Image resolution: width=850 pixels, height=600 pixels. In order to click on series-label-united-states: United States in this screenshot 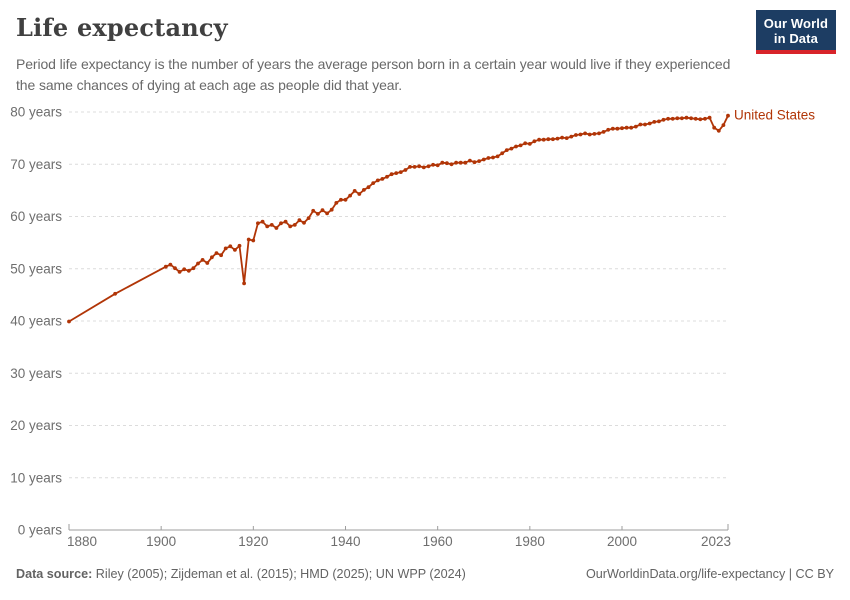, I will do `click(774, 115)`.